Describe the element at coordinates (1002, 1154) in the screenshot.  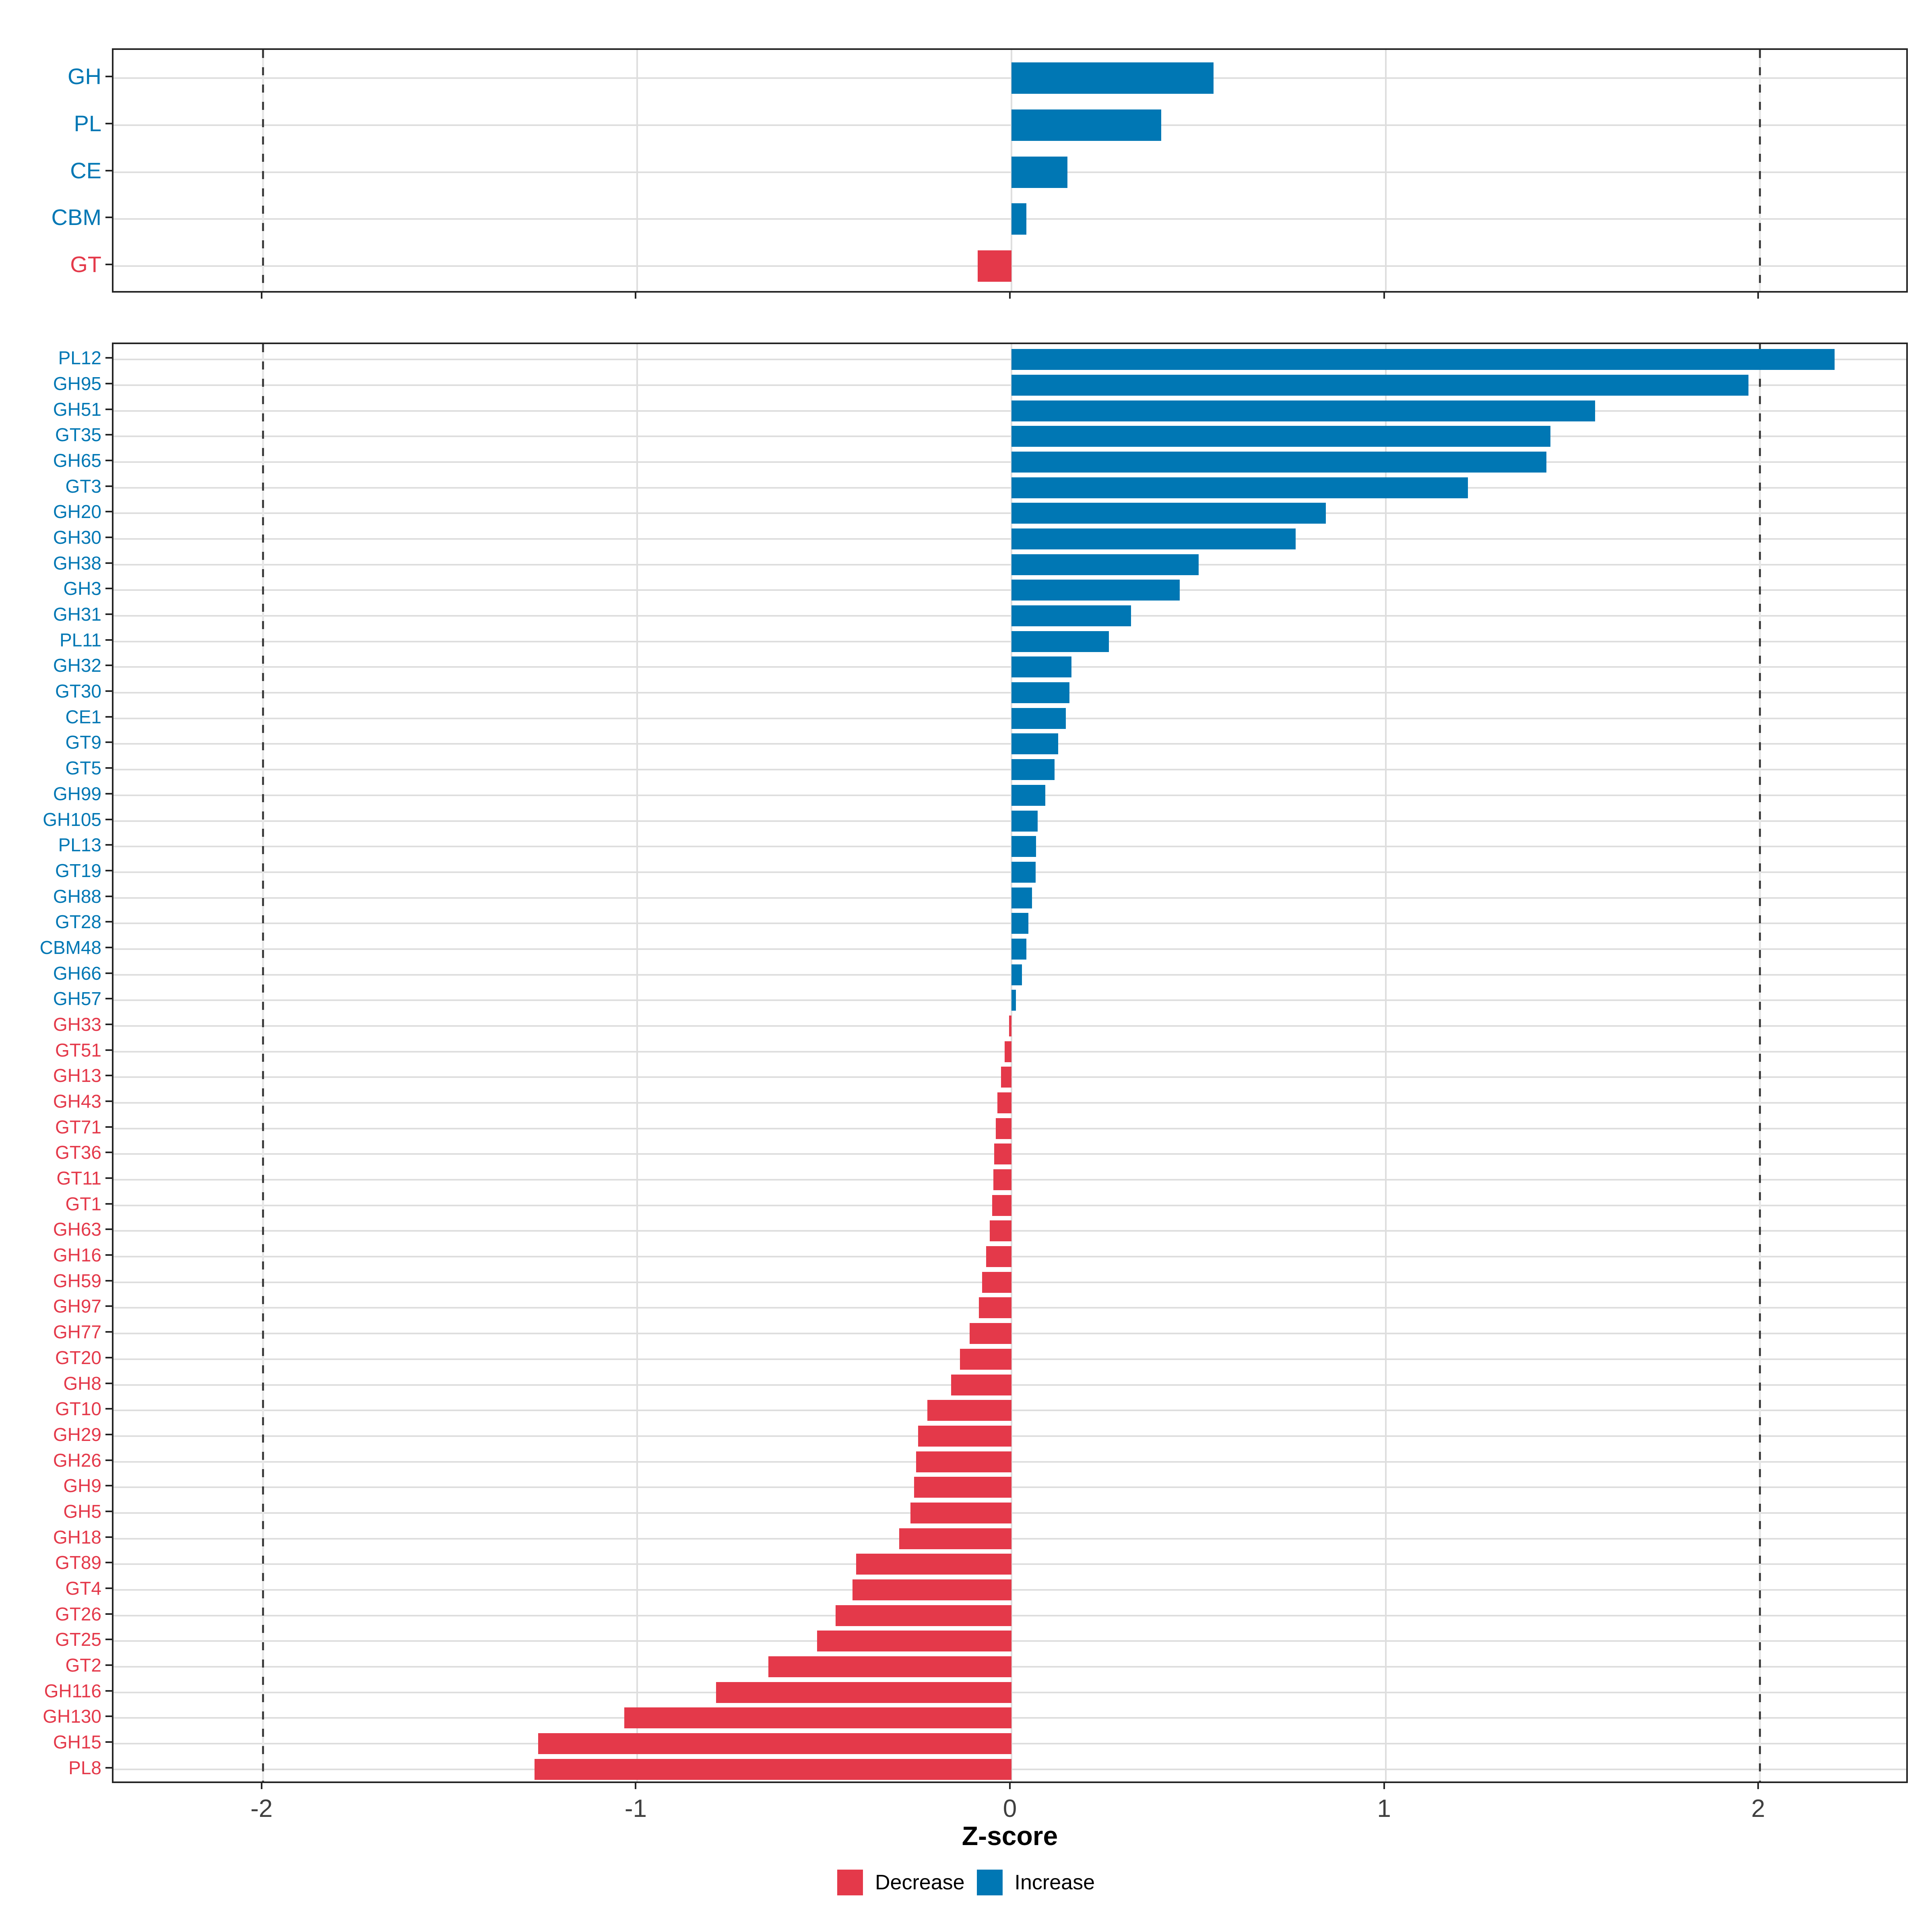
I see `bar-GT36` at that location.